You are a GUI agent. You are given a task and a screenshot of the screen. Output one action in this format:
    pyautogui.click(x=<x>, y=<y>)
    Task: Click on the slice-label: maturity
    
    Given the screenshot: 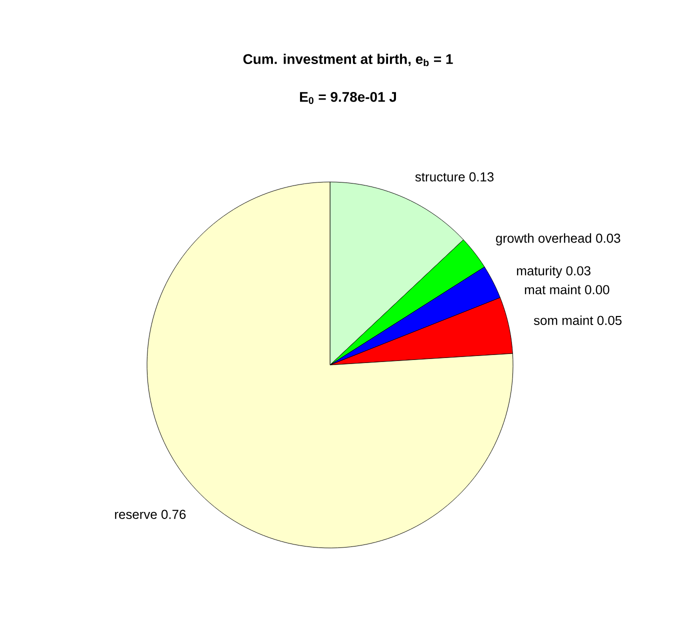 What is the action you would take?
    pyautogui.click(x=539, y=272)
    